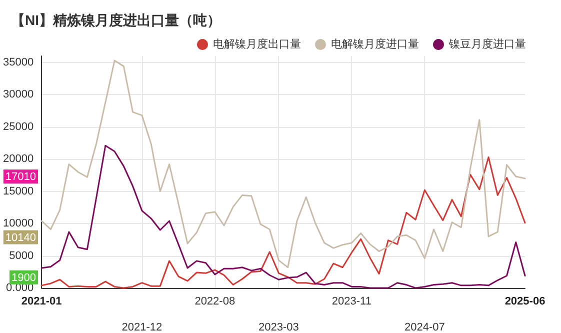 This screenshot has height=333, width=561. What do you see at coordinates (18, 94) in the screenshot?
I see `y-tick-label: 30000` at bounding box center [18, 94].